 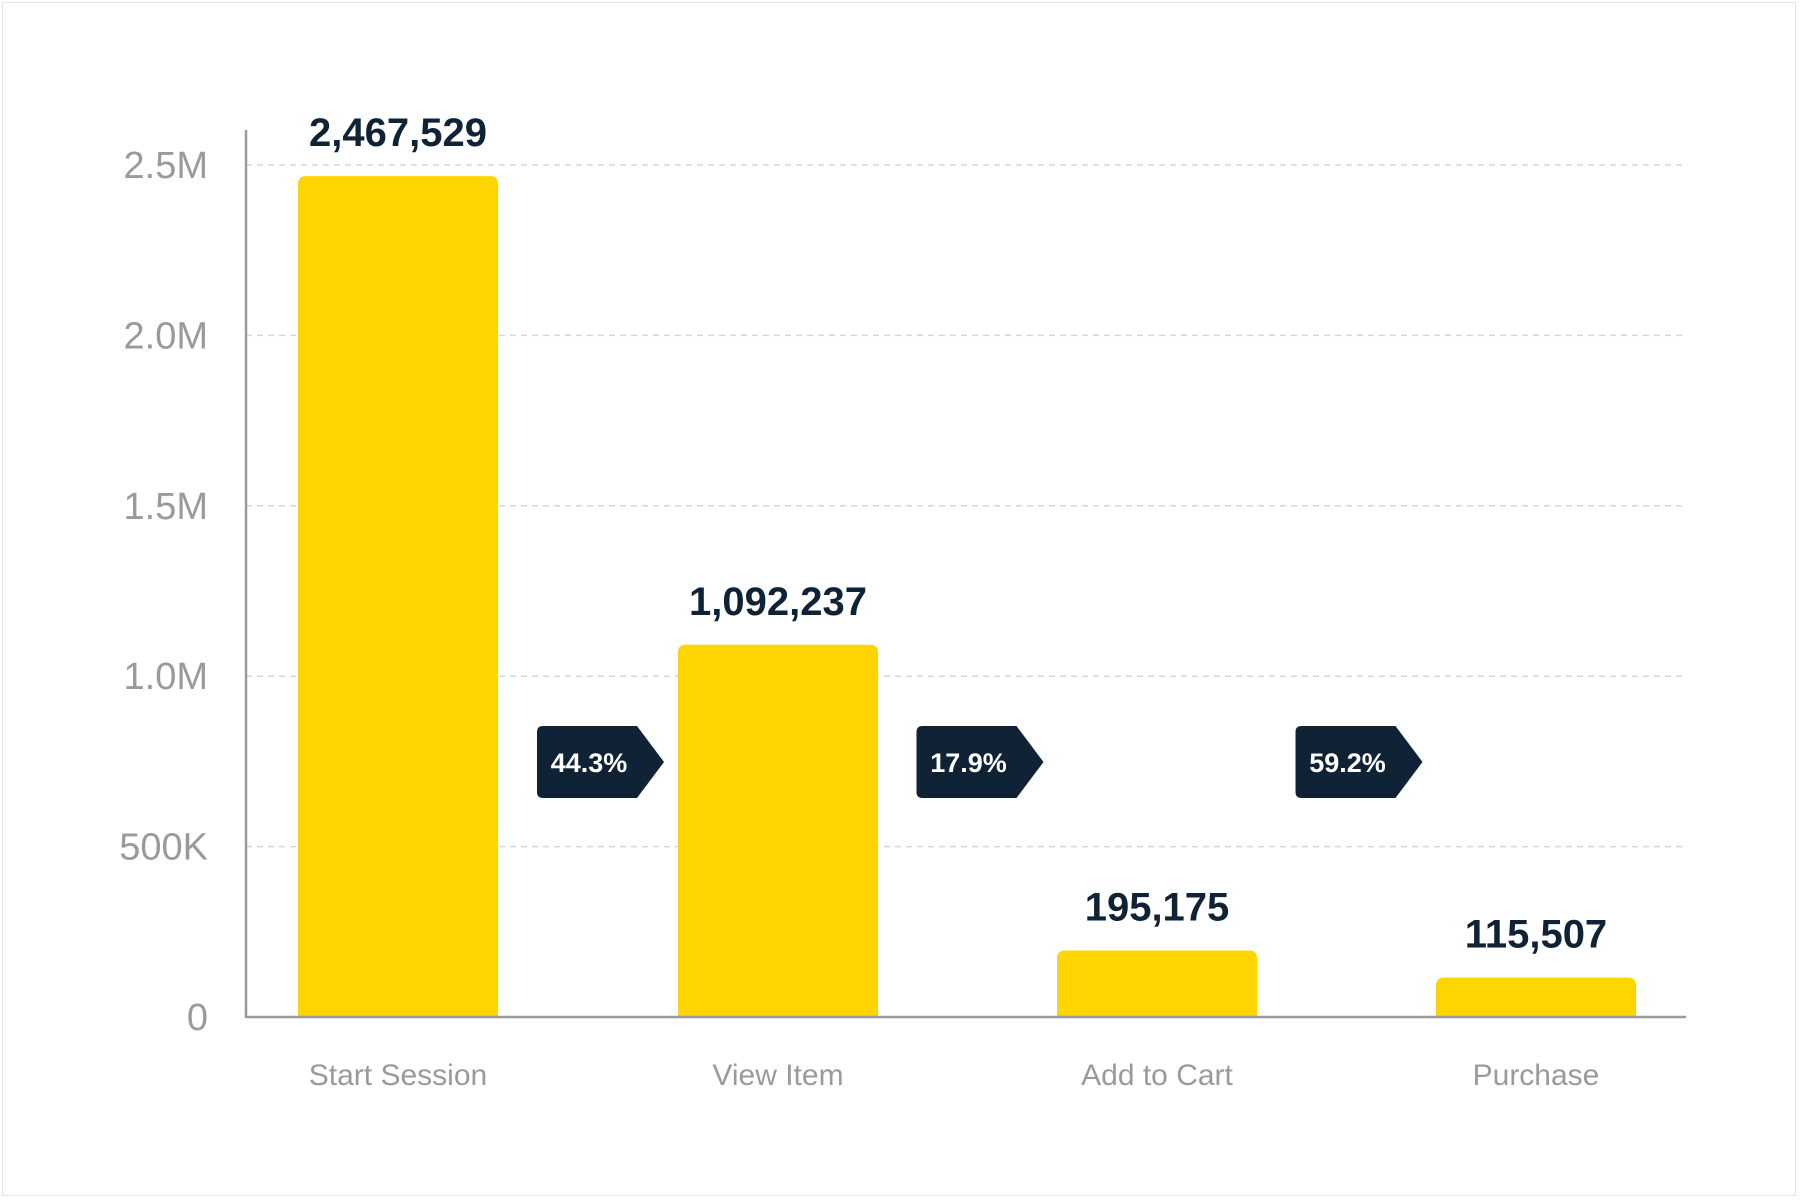 I want to click on rate-badge-1: 44.3%, so click(x=600, y=762).